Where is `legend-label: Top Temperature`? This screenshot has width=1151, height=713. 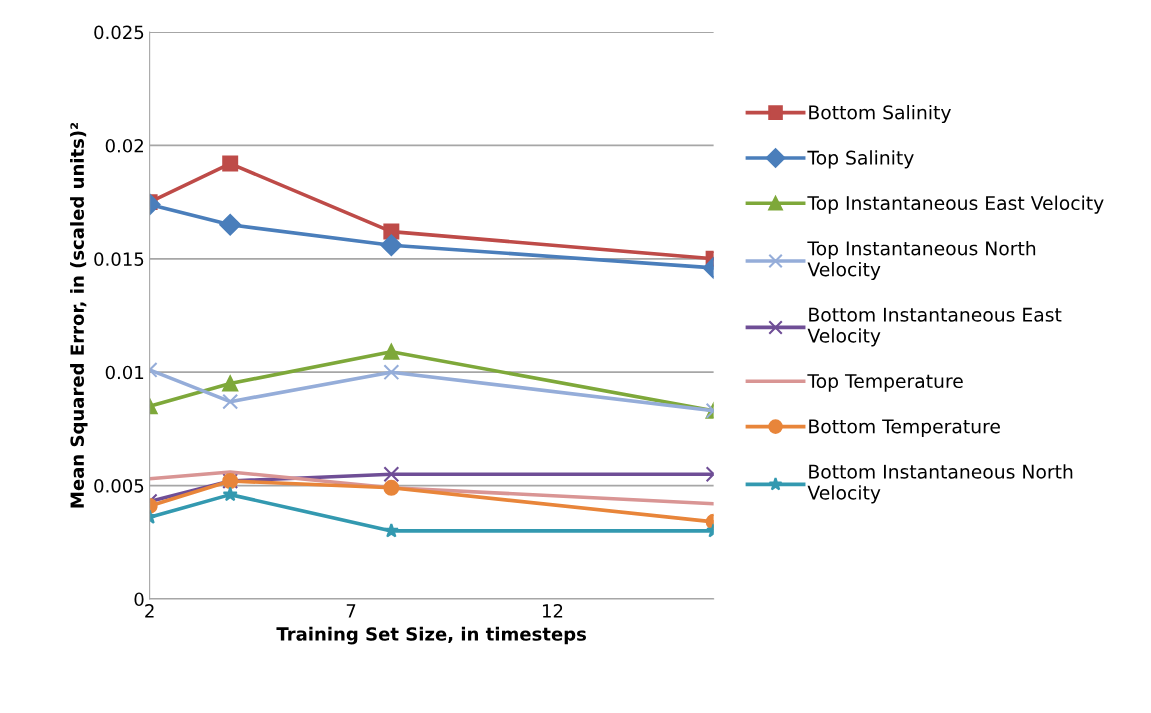
legend-label: Top Temperature is located at coordinates (885, 383).